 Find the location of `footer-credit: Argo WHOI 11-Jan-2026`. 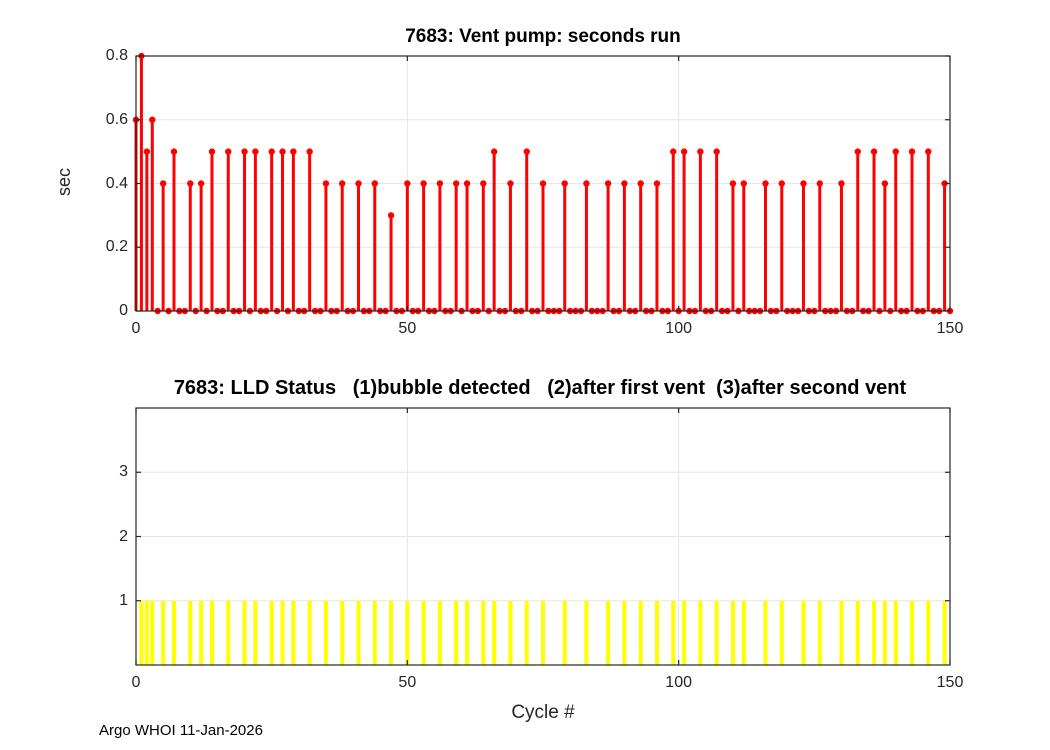

footer-credit: Argo WHOI 11-Jan-2026 is located at coordinates (181, 730).